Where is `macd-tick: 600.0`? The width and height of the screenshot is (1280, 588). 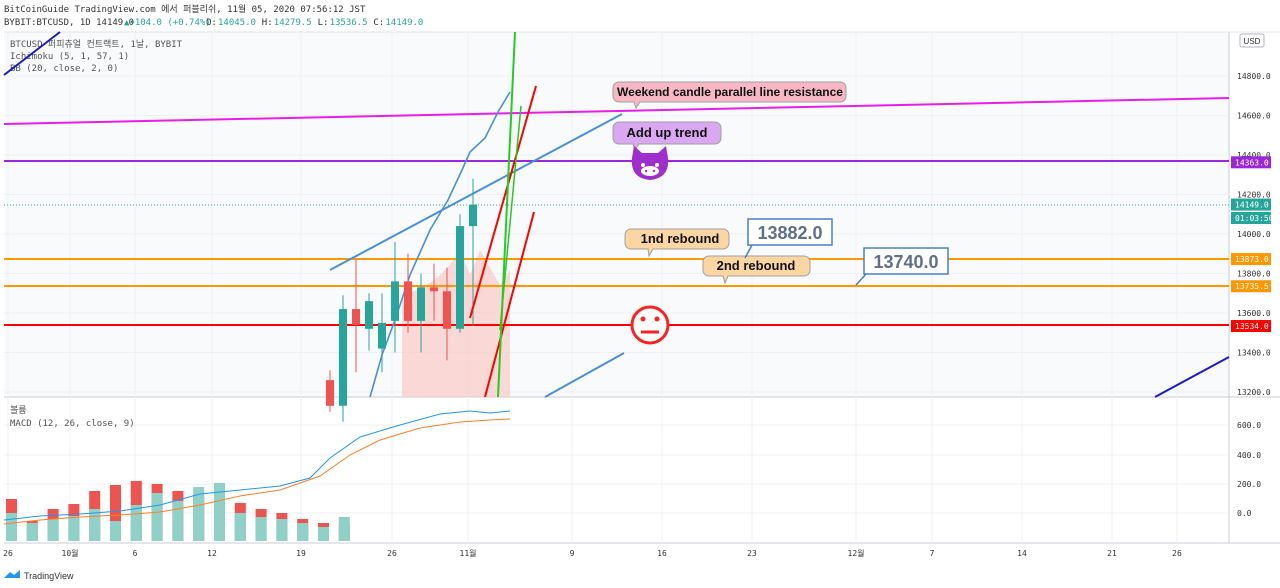 macd-tick: 600.0 is located at coordinates (1249, 425).